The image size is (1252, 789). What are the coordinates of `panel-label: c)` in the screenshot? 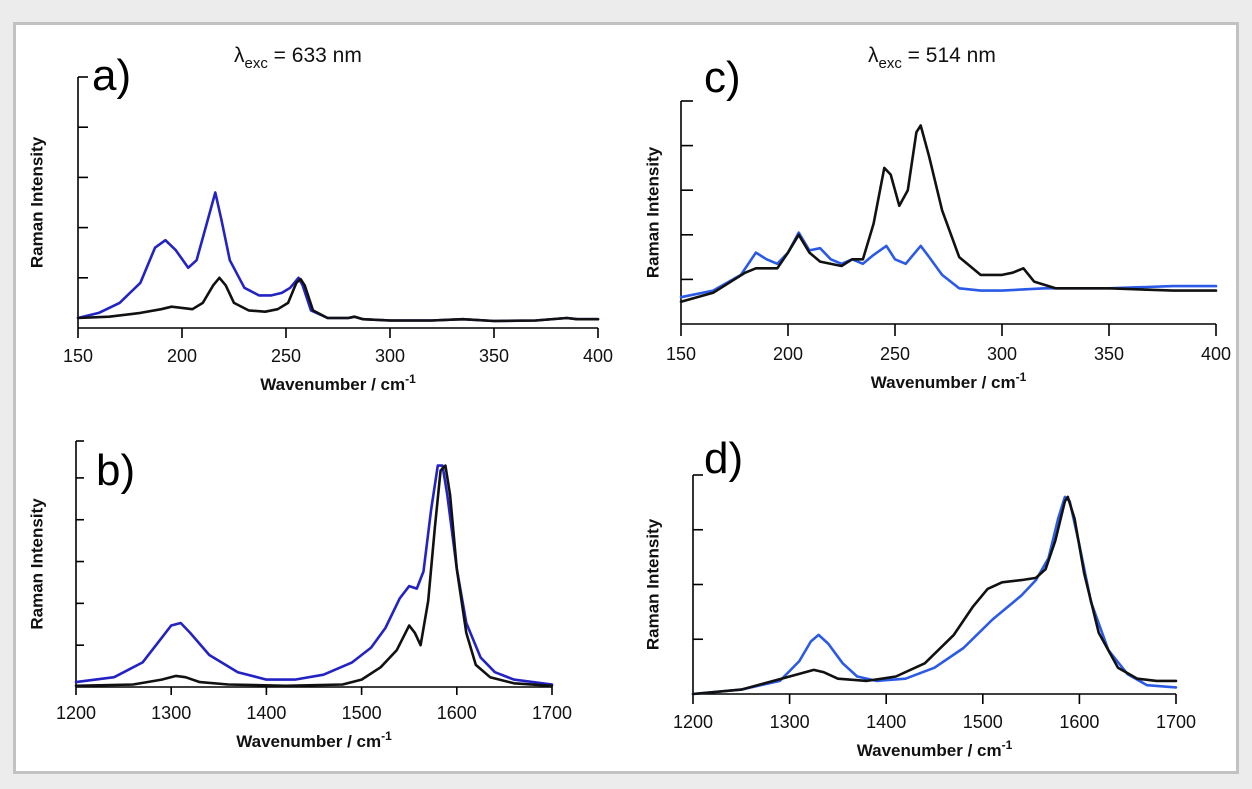 It's located at (722, 77).